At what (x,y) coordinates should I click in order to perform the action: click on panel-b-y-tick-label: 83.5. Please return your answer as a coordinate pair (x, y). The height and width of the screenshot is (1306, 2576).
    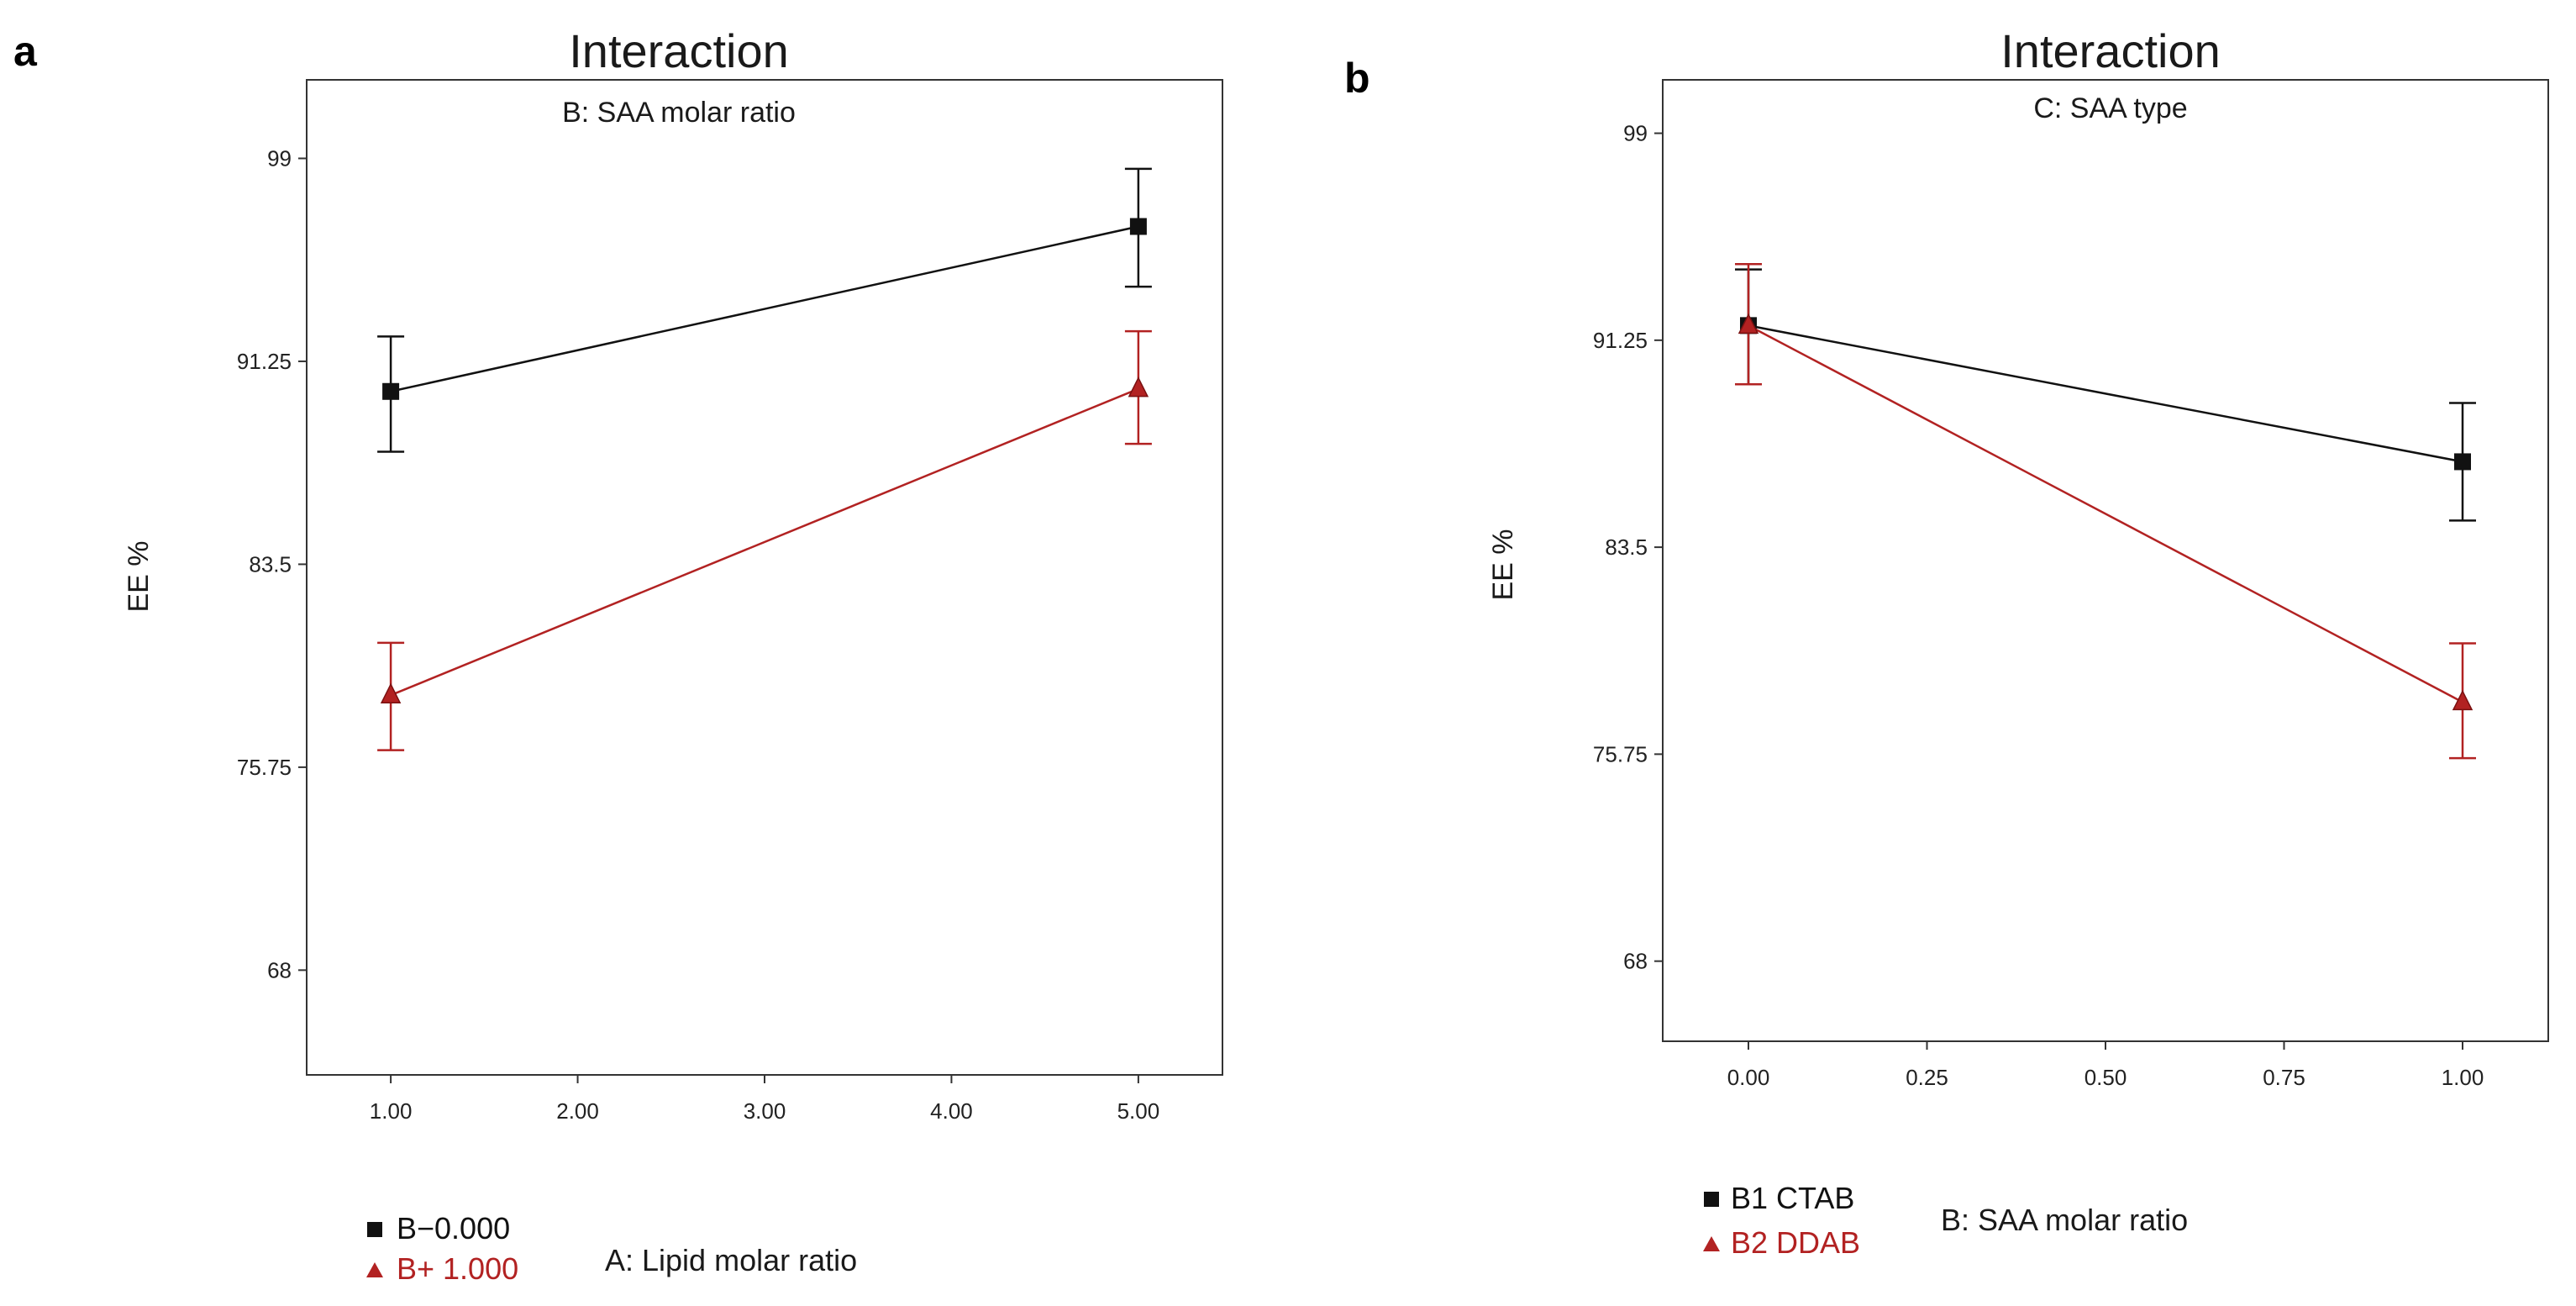
    Looking at the image, I should click on (1626, 547).